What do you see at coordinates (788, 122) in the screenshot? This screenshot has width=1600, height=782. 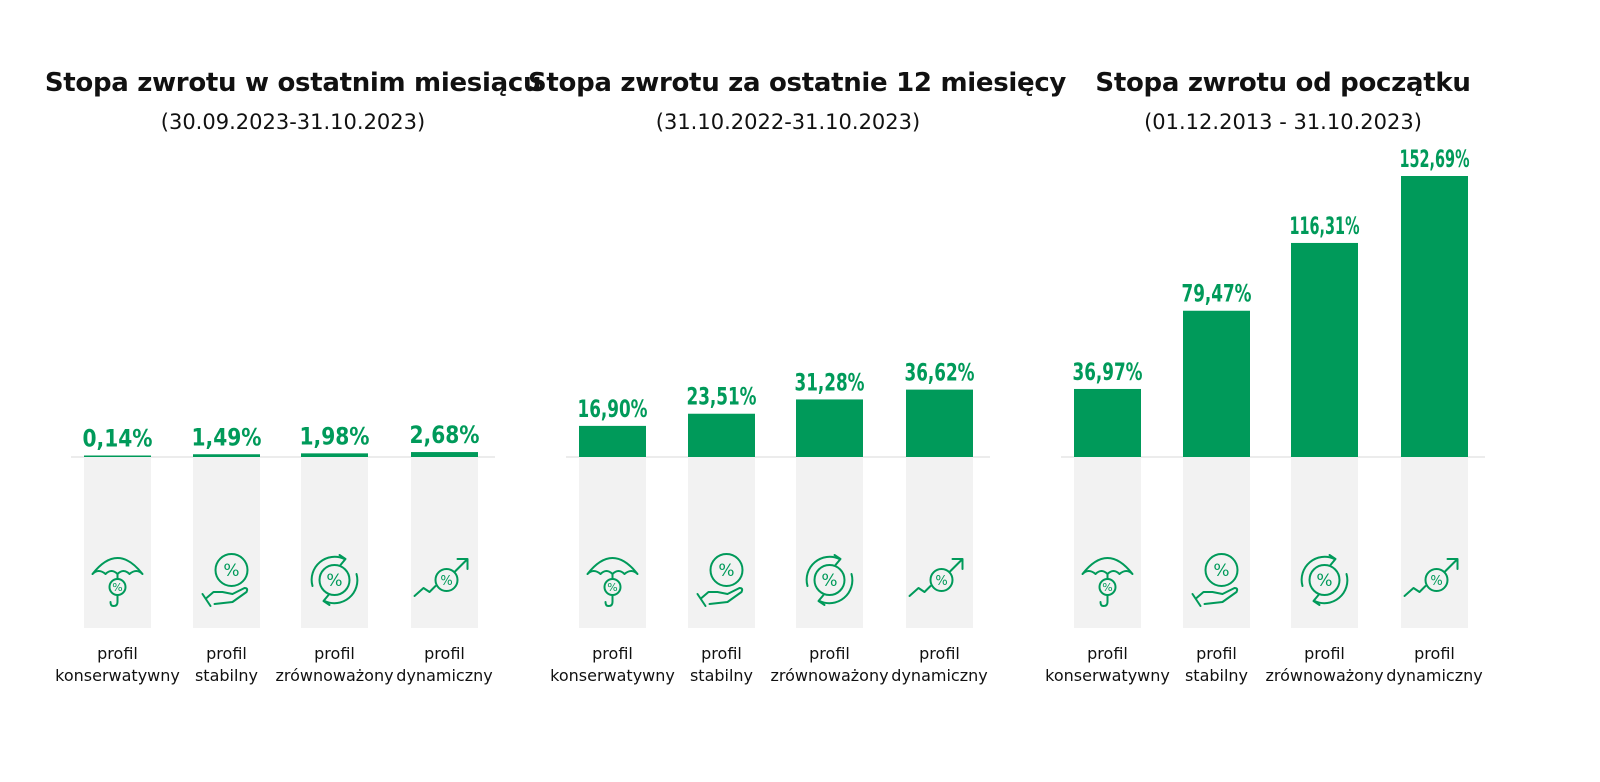 I see `chart-subtitle: (31.10.2022-31.10.2023)` at bounding box center [788, 122].